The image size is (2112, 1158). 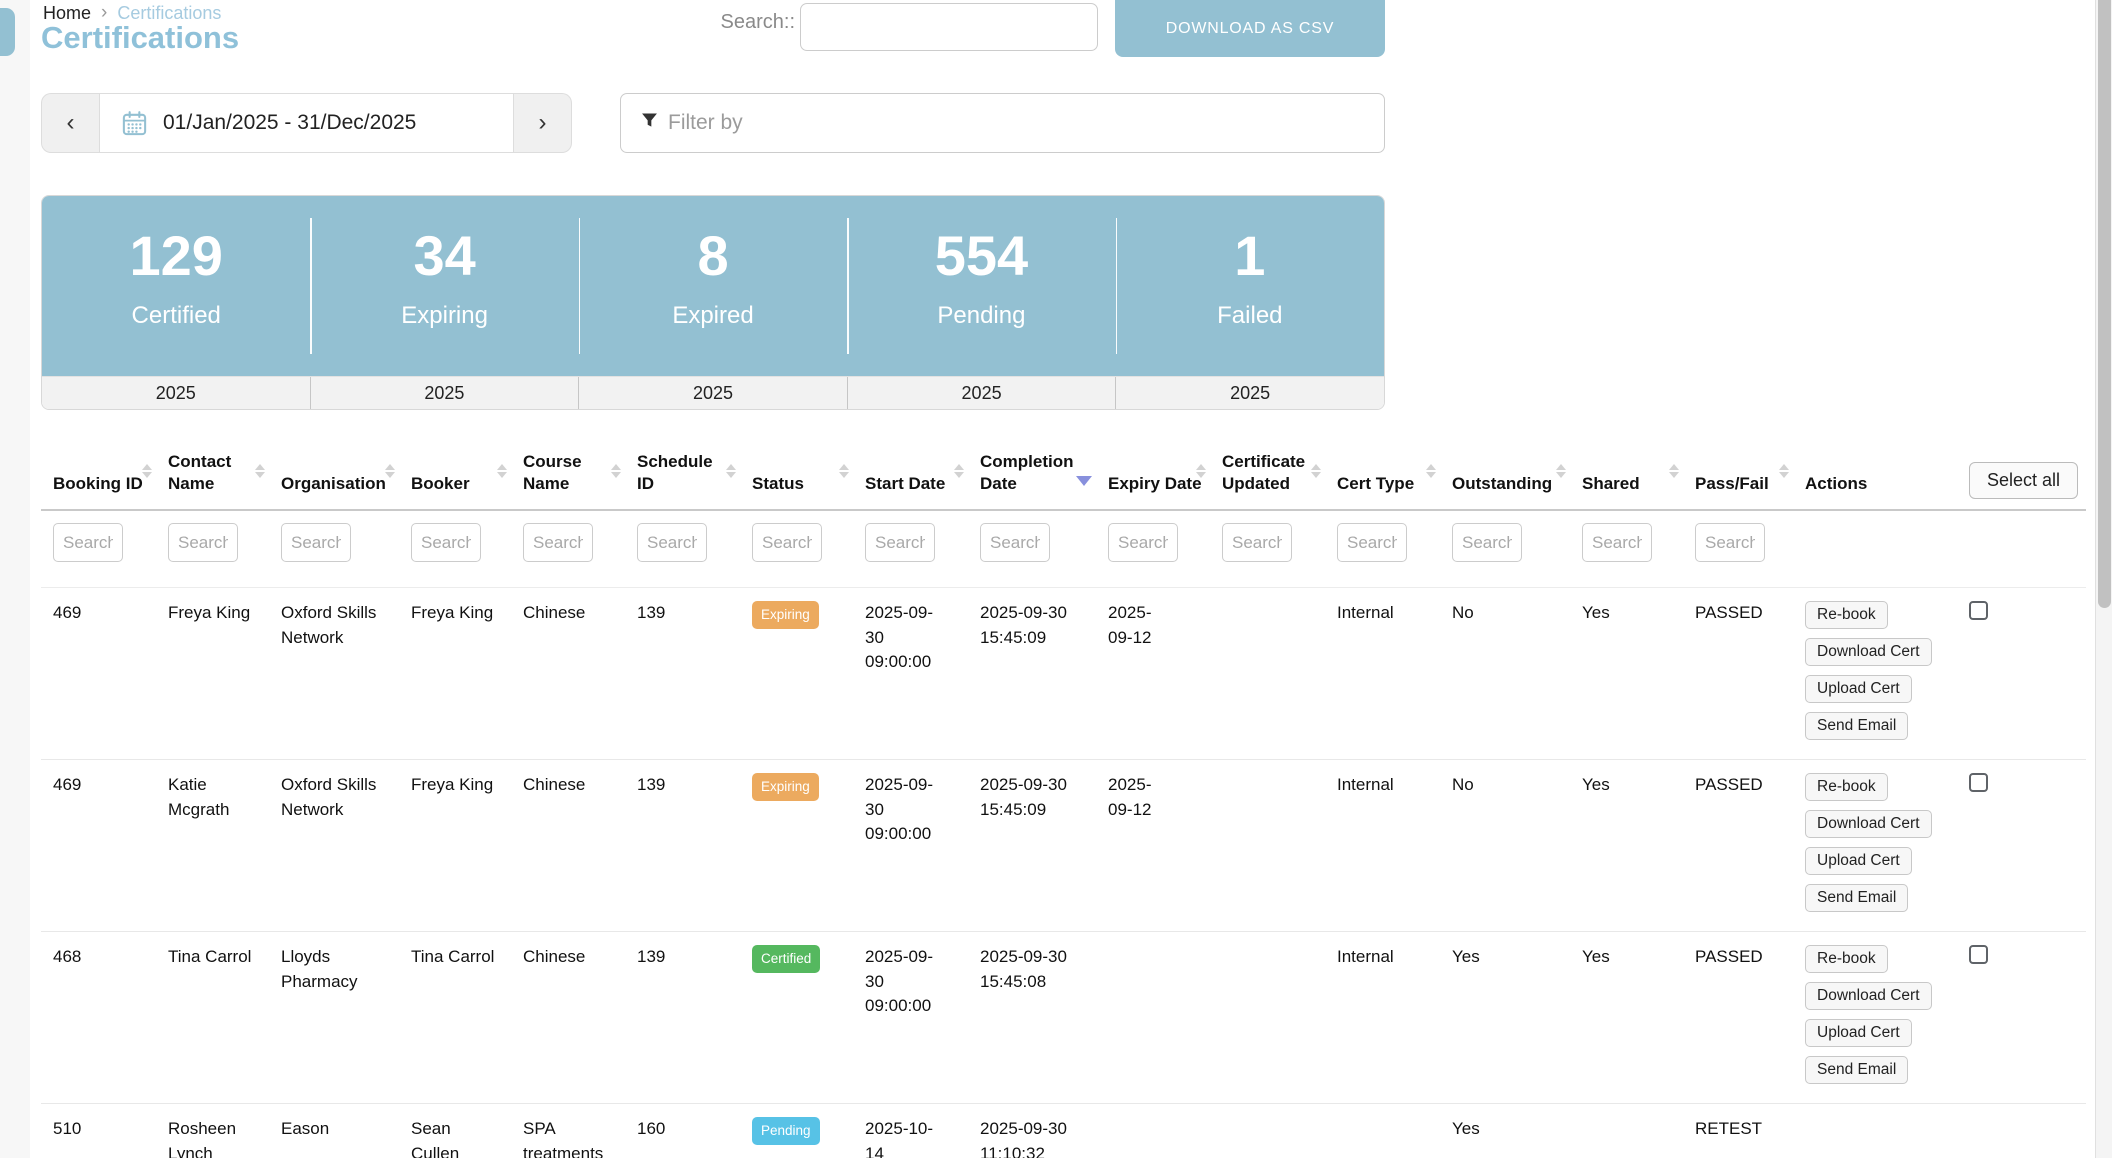 What do you see at coordinates (140, 37) in the screenshot?
I see `page-title: Certifications` at bounding box center [140, 37].